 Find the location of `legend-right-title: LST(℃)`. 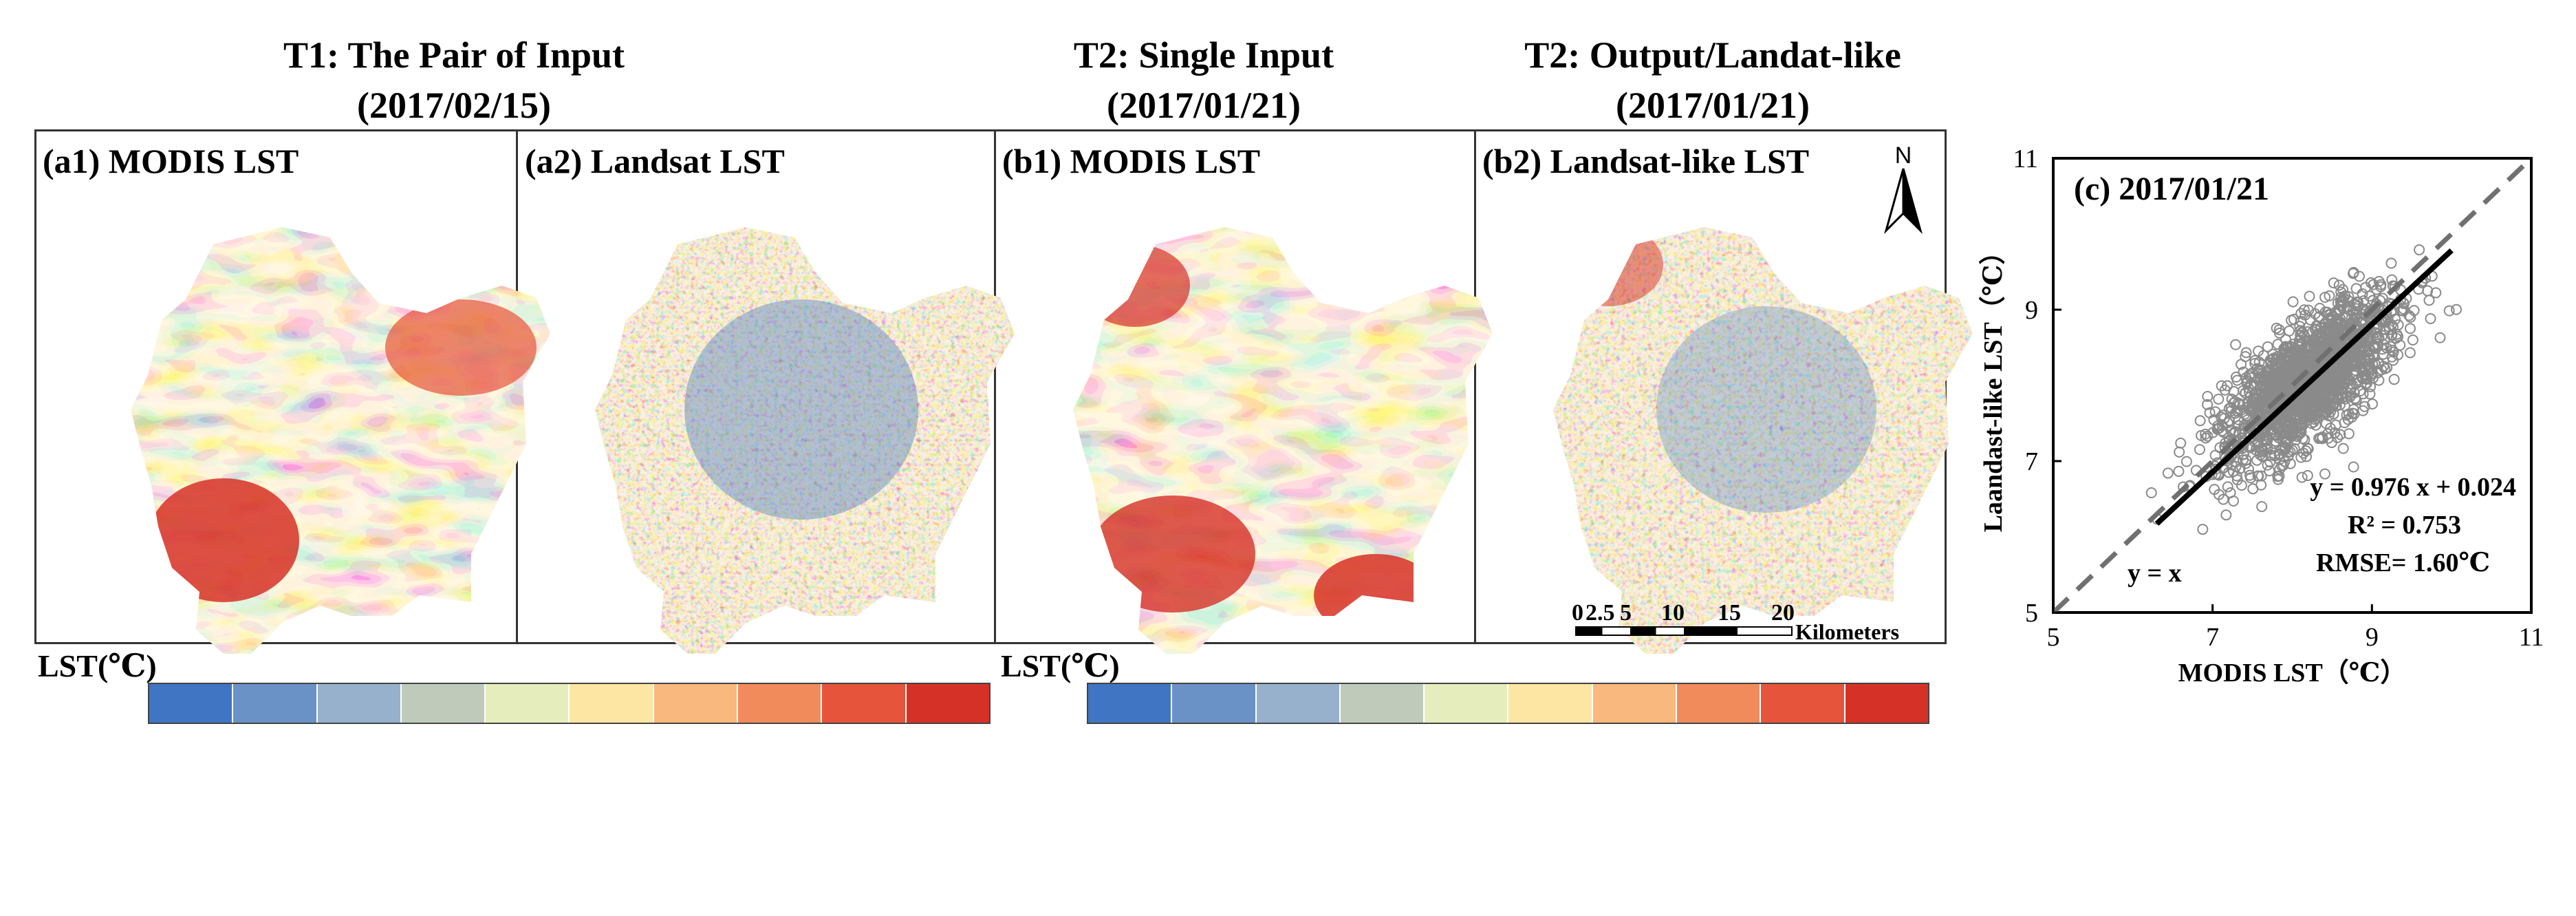

legend-right-title: LST(℃) is located at coordinates (1060, 665).